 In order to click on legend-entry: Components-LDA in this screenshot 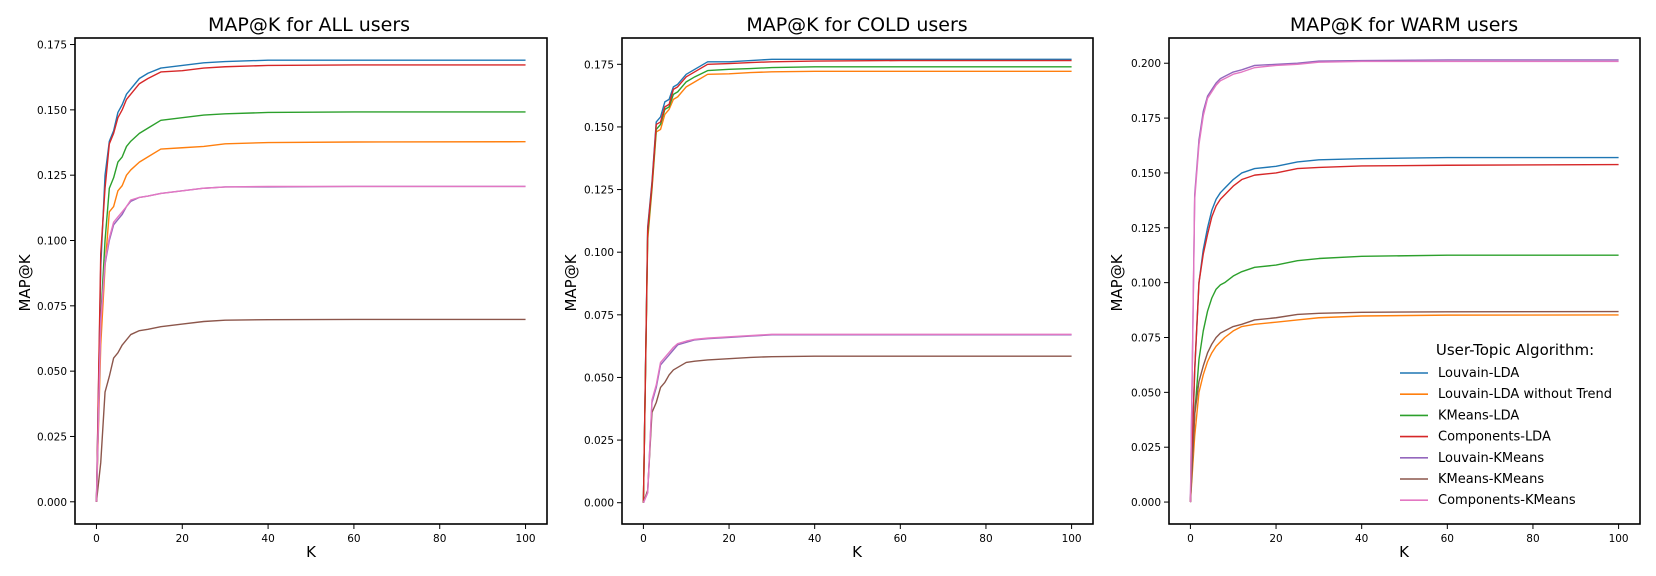, I will do `click(1494, 437)`.